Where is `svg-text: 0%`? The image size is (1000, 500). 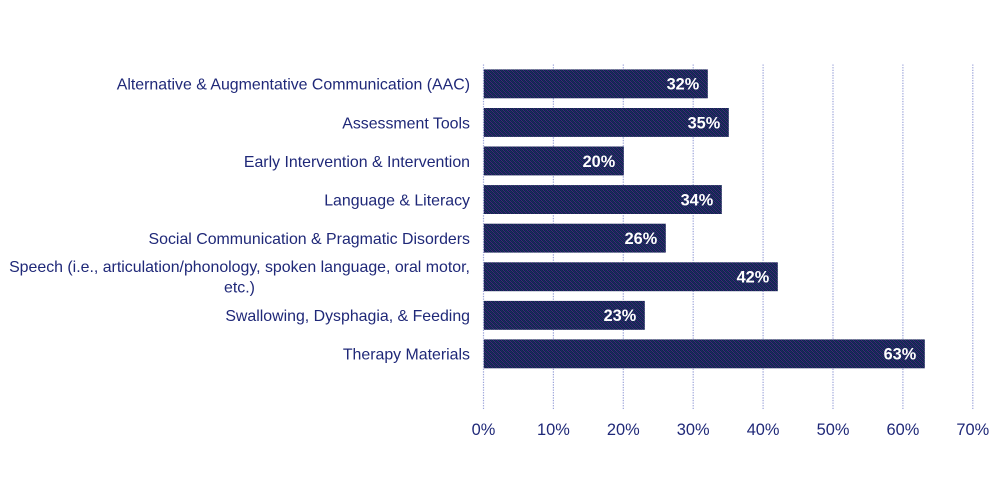 svg-text: 0% is located at coordinates (484, 430).